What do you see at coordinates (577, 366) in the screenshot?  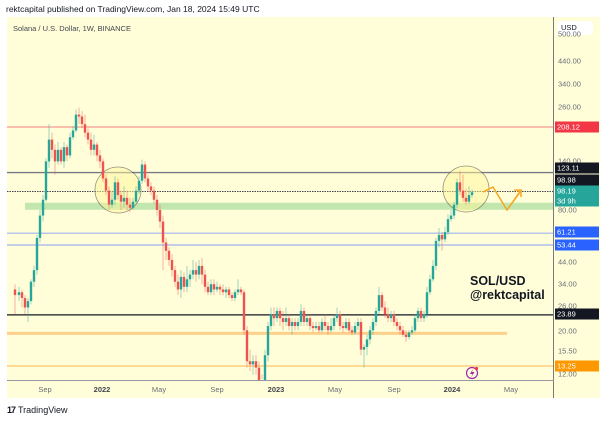 I see `price-level-badge: 13.25` at bounding box center [577, 366].